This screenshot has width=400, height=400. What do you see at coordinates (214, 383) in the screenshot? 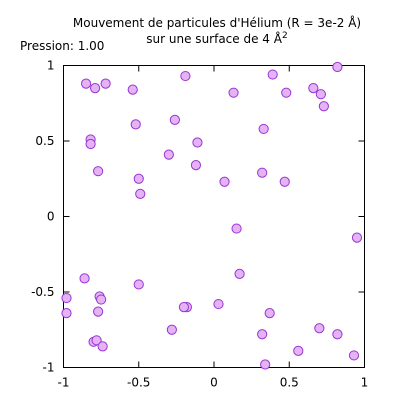
I see `x-tick-label: 0` at bounding box center [214, 383].